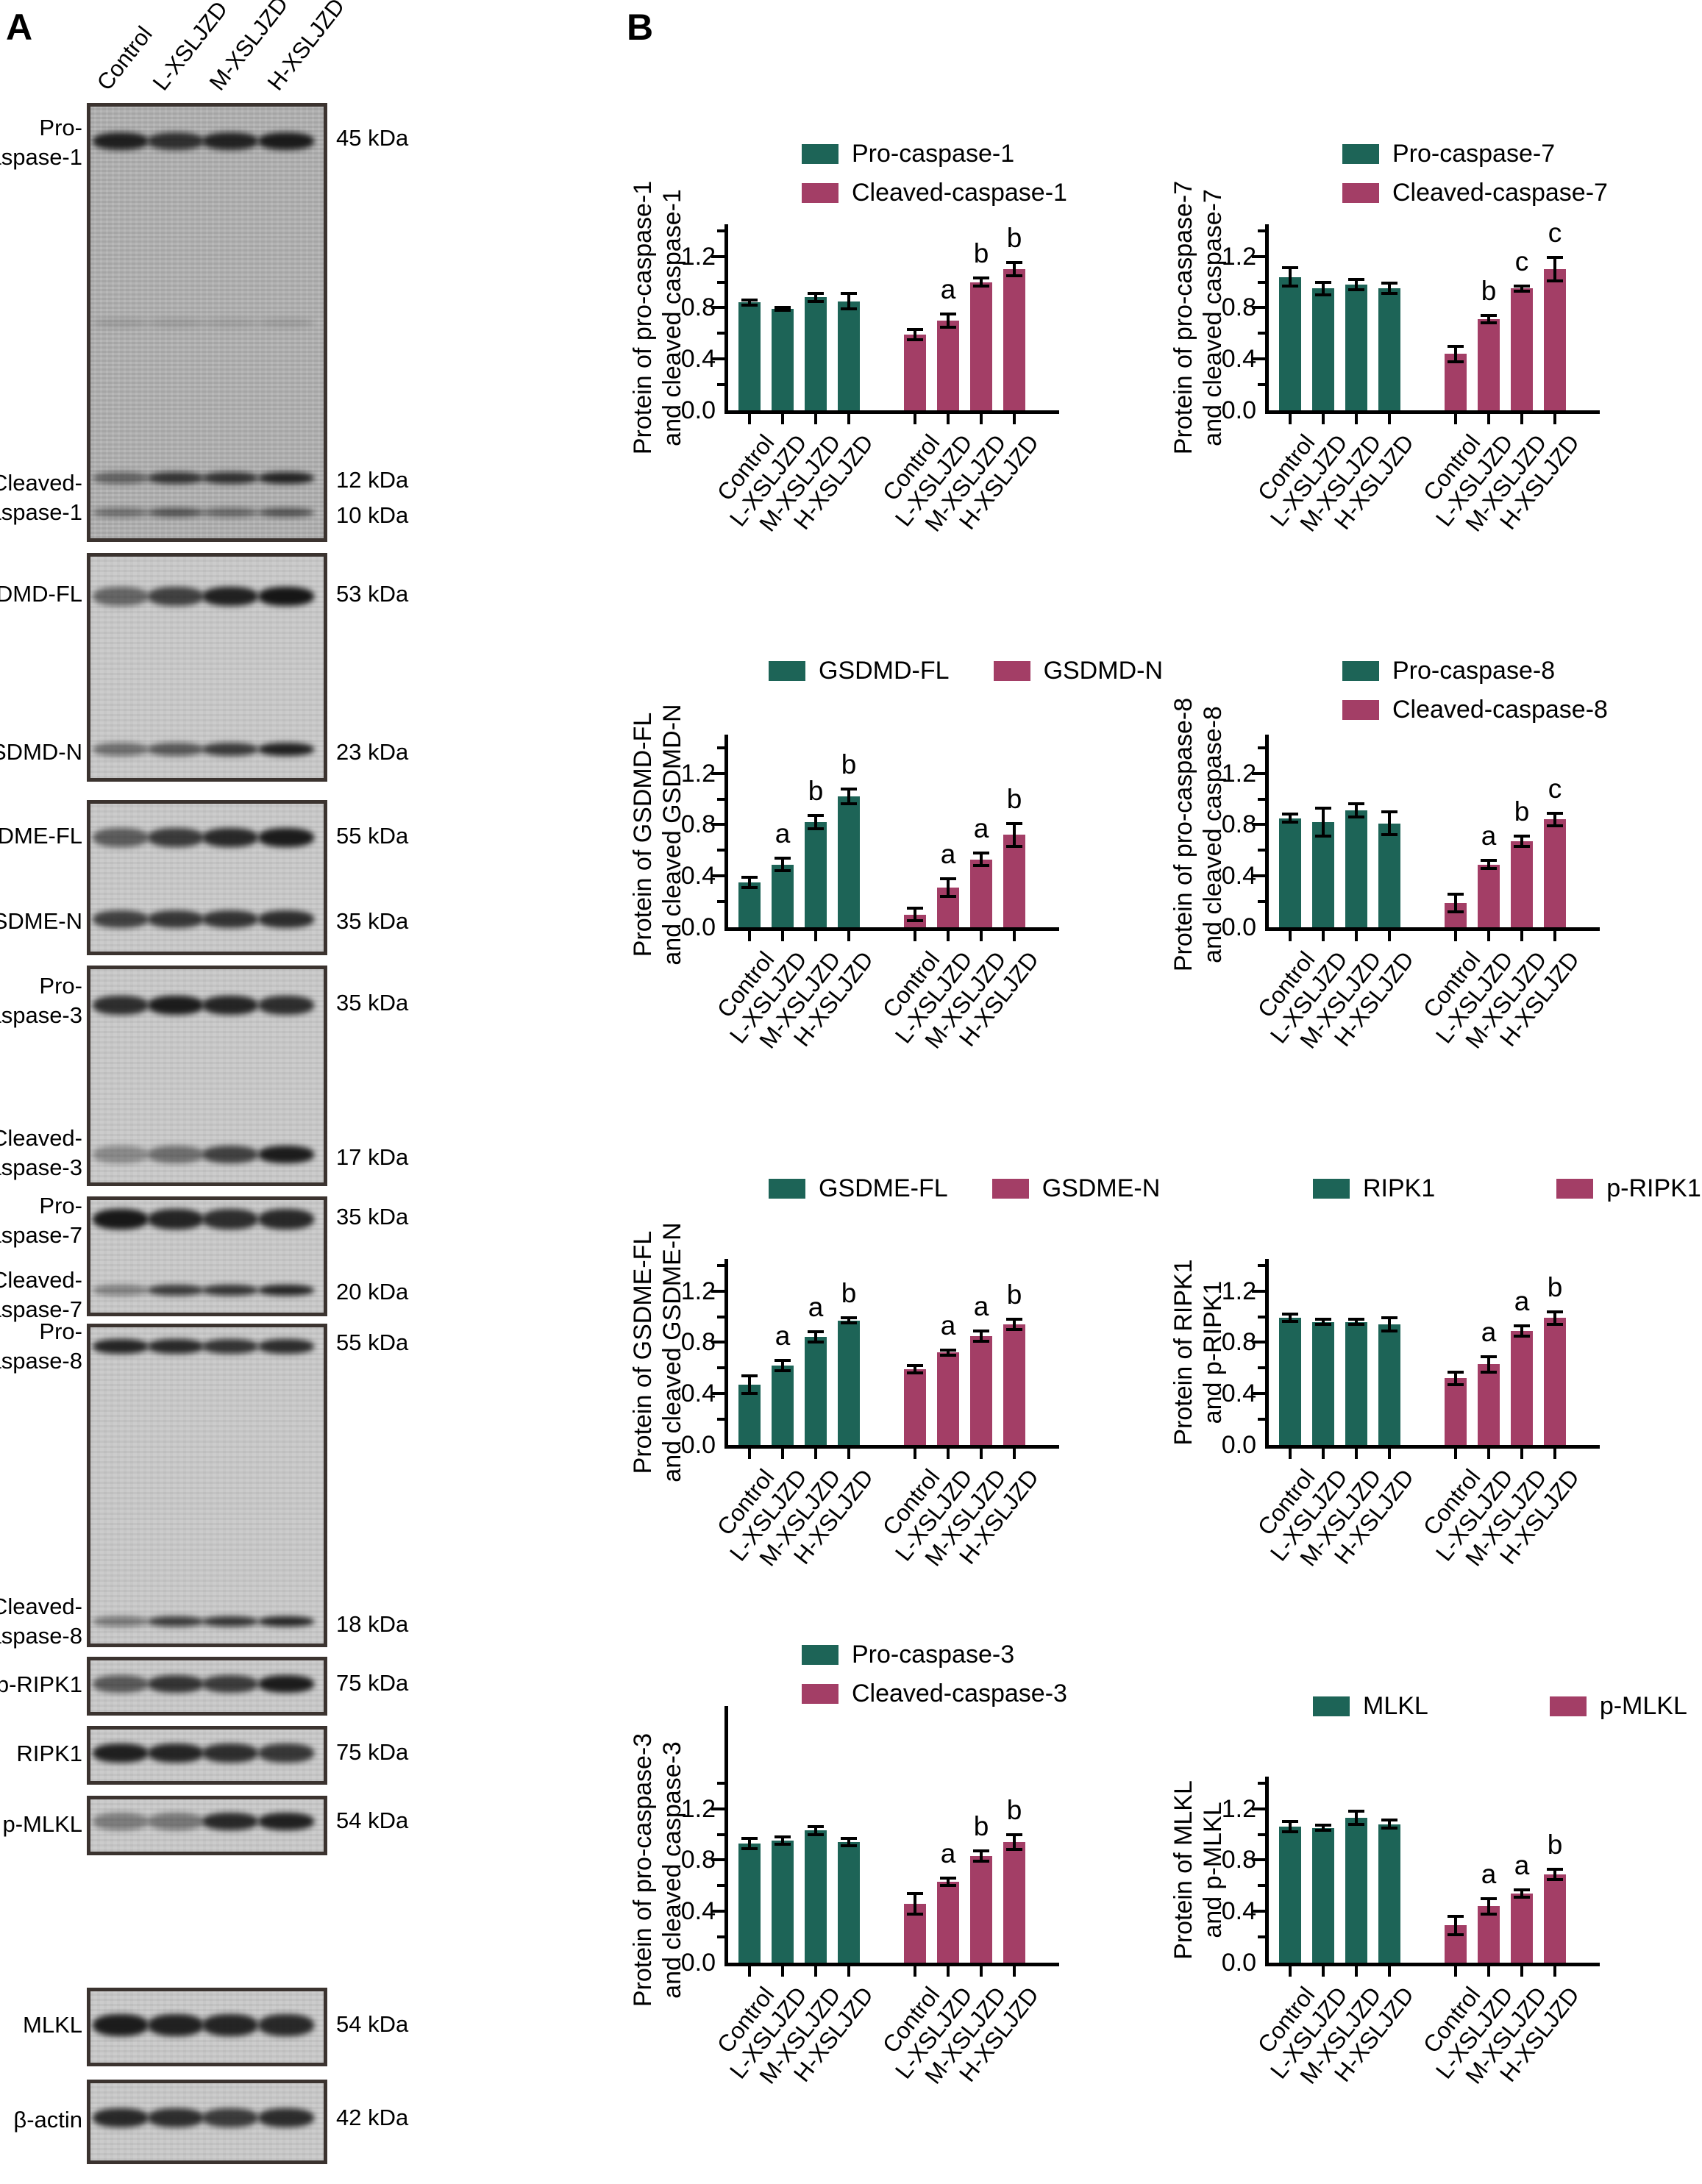  I want to click on y-axis-label-line: and cleaved caspase-7, so click(1213, 317).